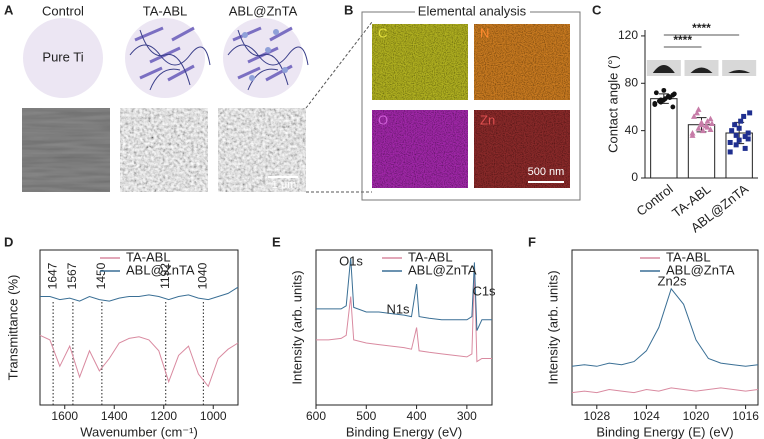  Describe the element at coordinates (634, 177) in the screenshot. I see `y-tick-label: 0` at that location.